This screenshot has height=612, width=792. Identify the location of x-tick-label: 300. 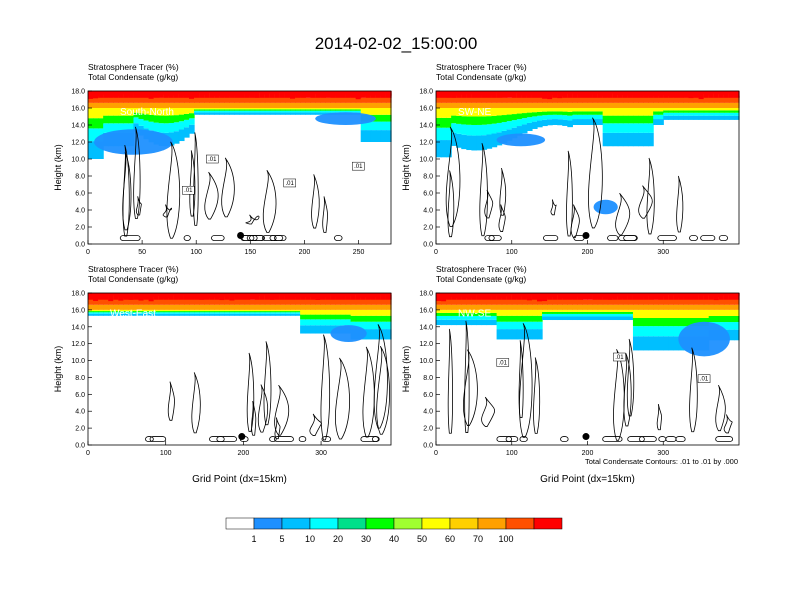
(663, 252).